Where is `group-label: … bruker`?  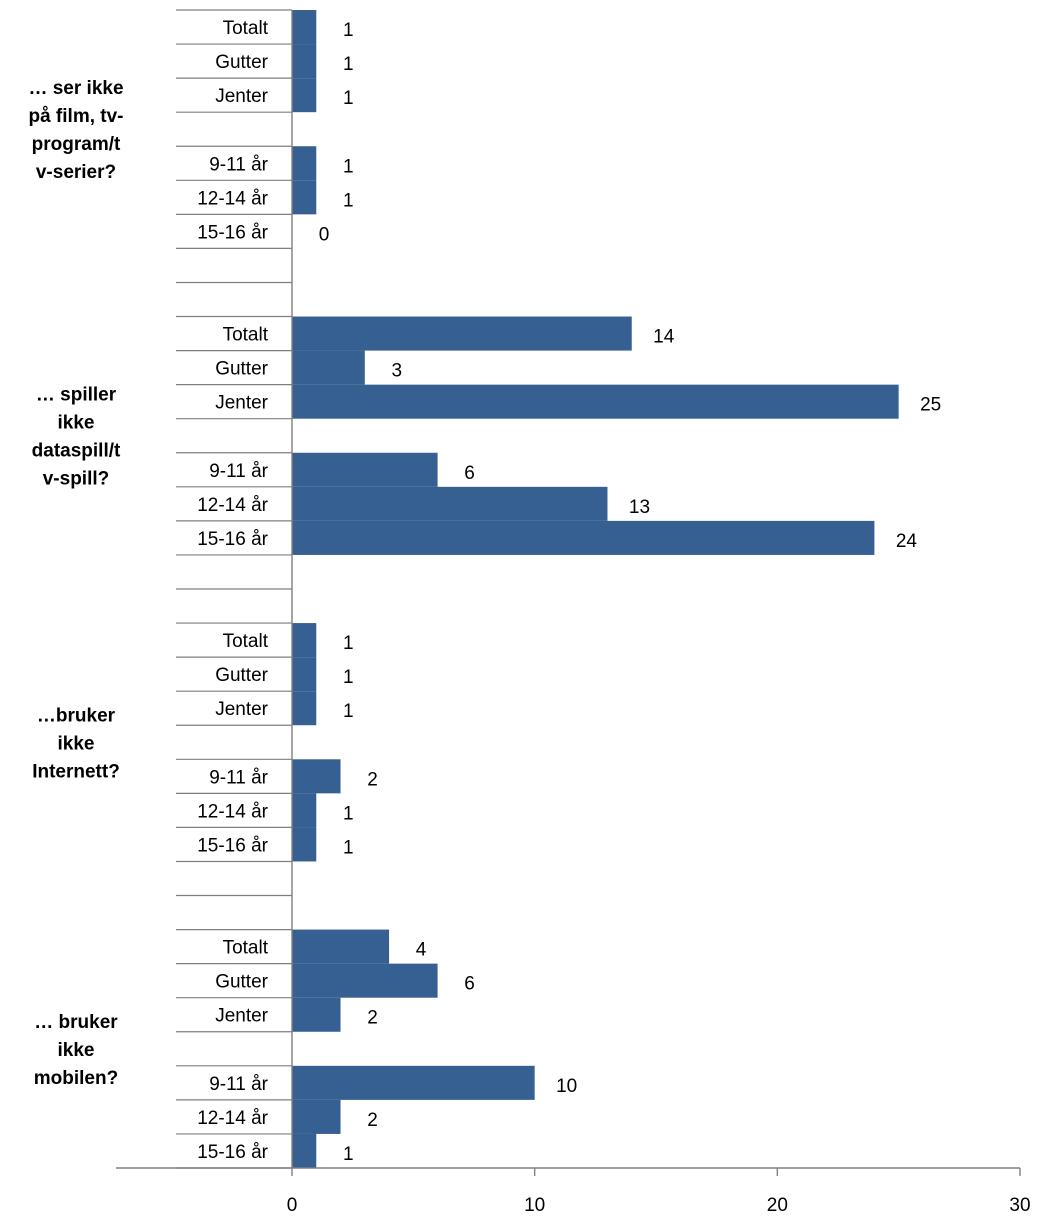
group-label: … bruker is located at coordinates (76, 1022).